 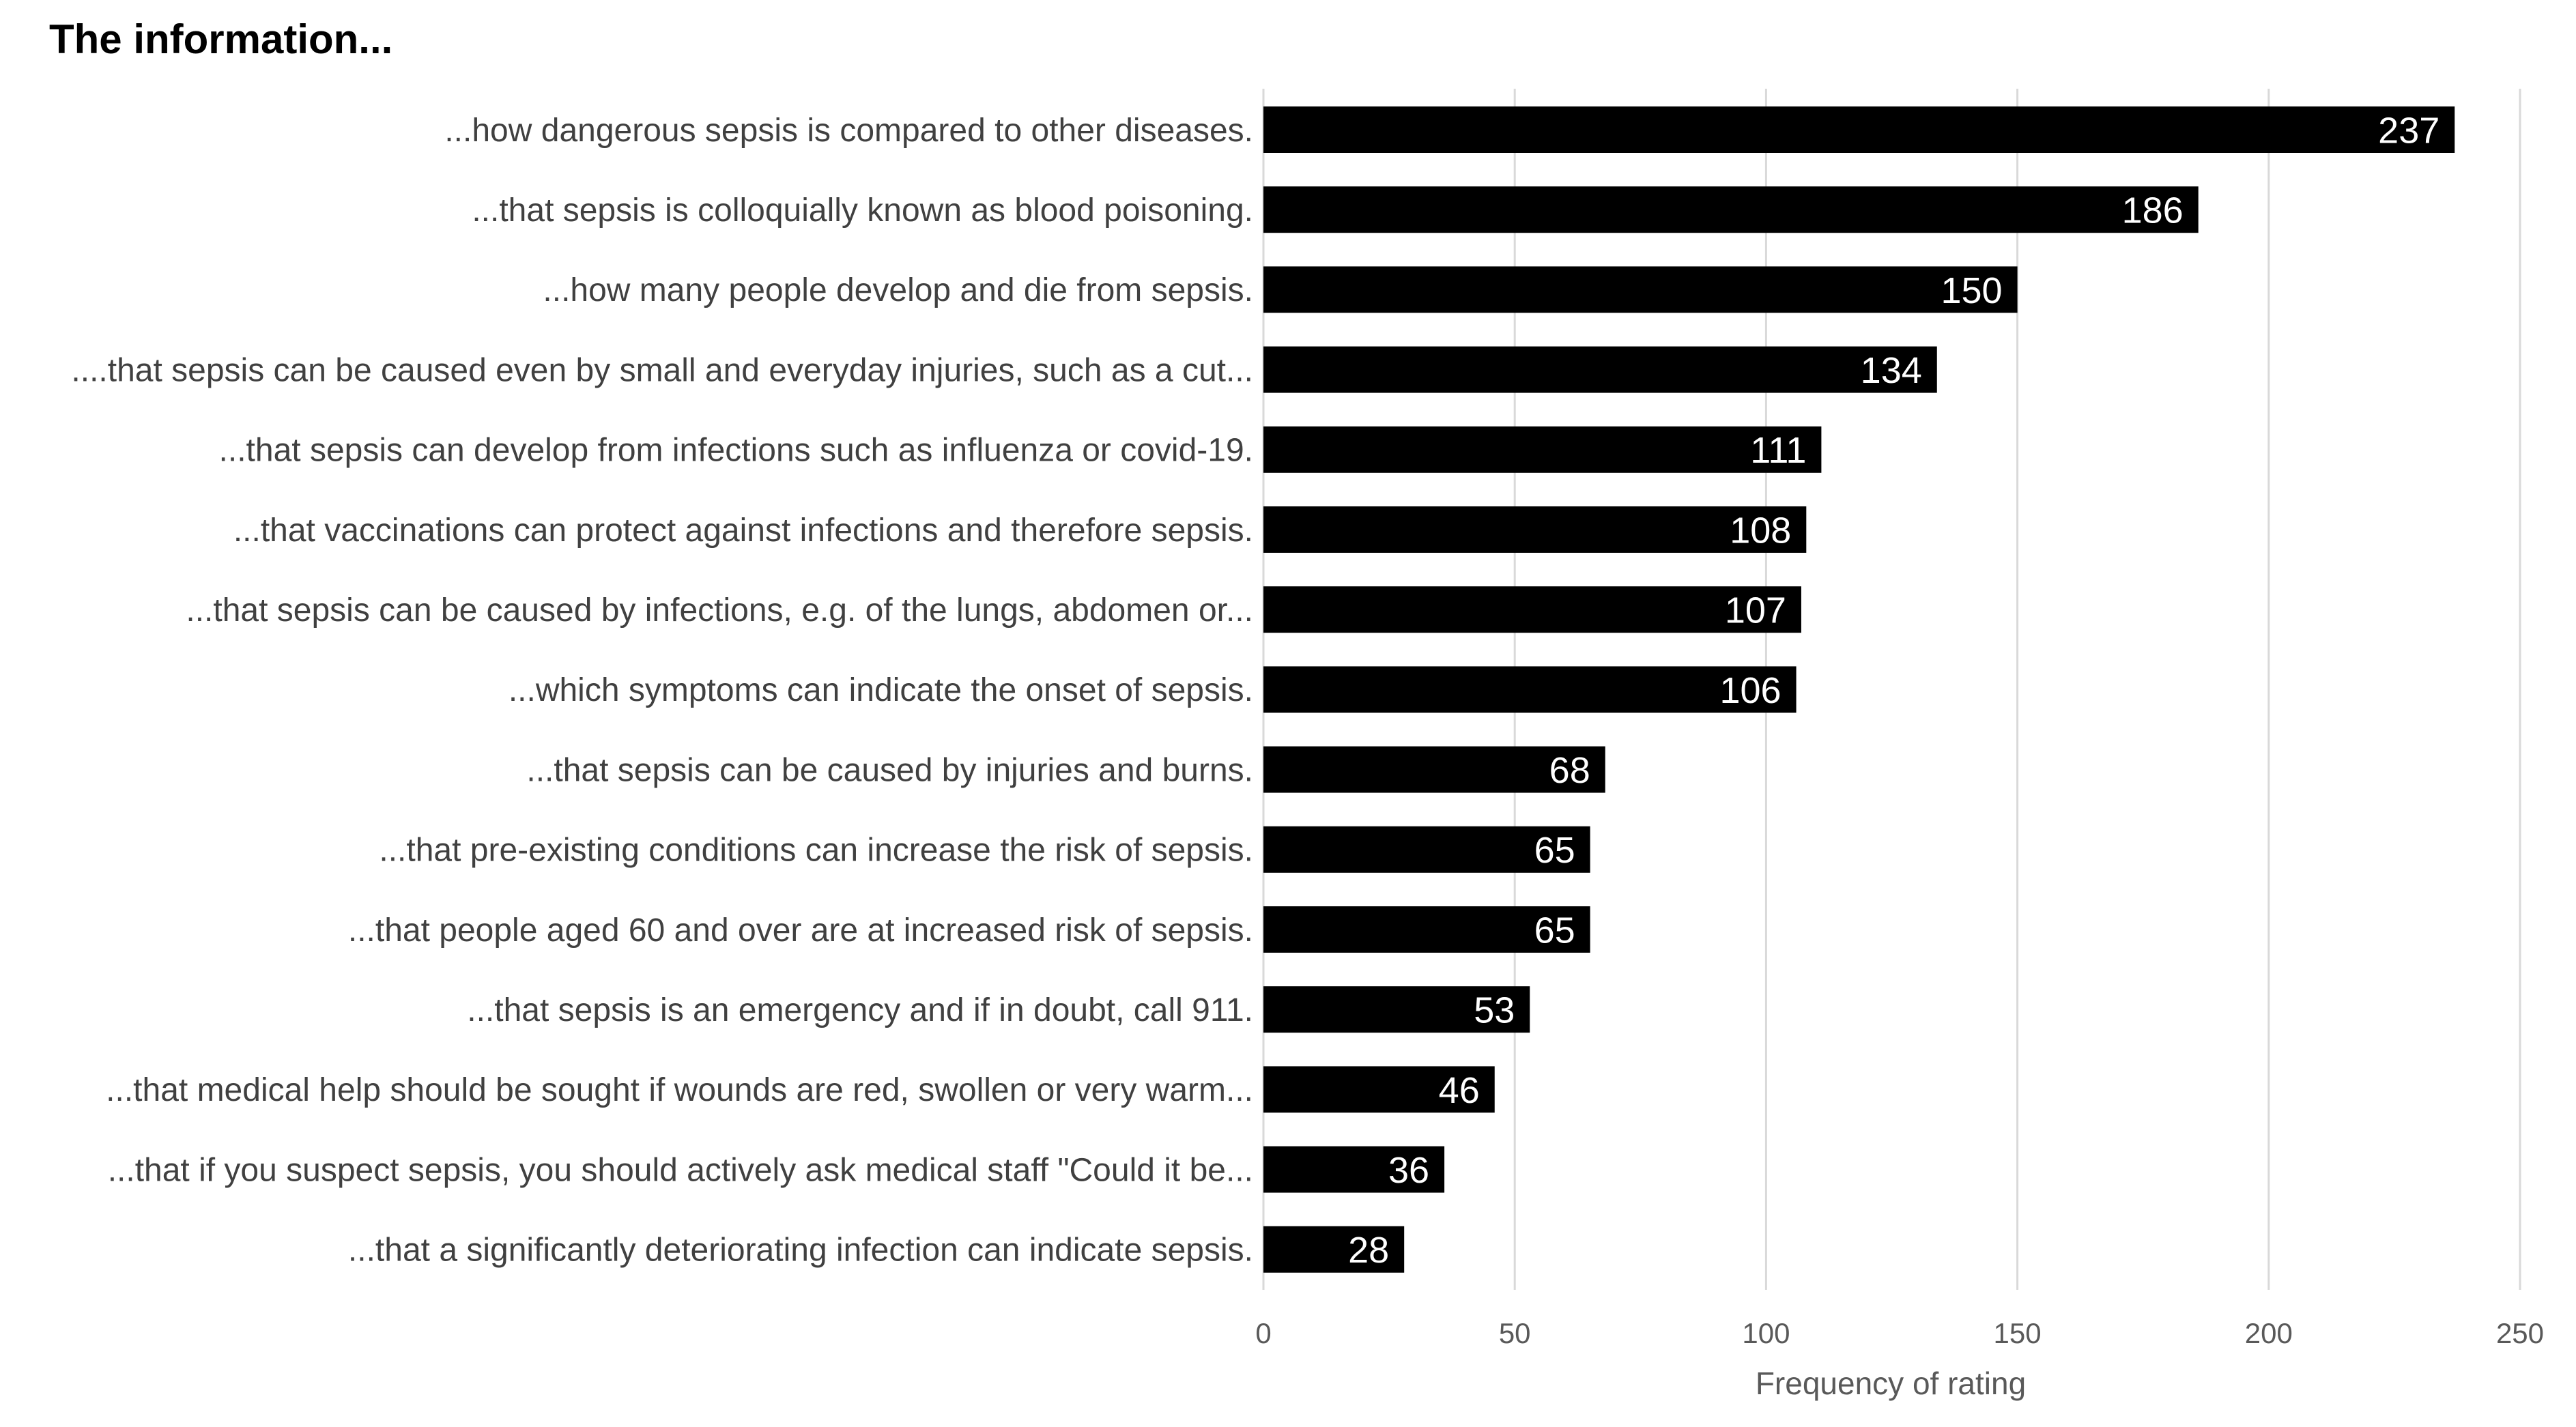 I want to click on x-tick-label: 200, so click(x=2269, y=1333).